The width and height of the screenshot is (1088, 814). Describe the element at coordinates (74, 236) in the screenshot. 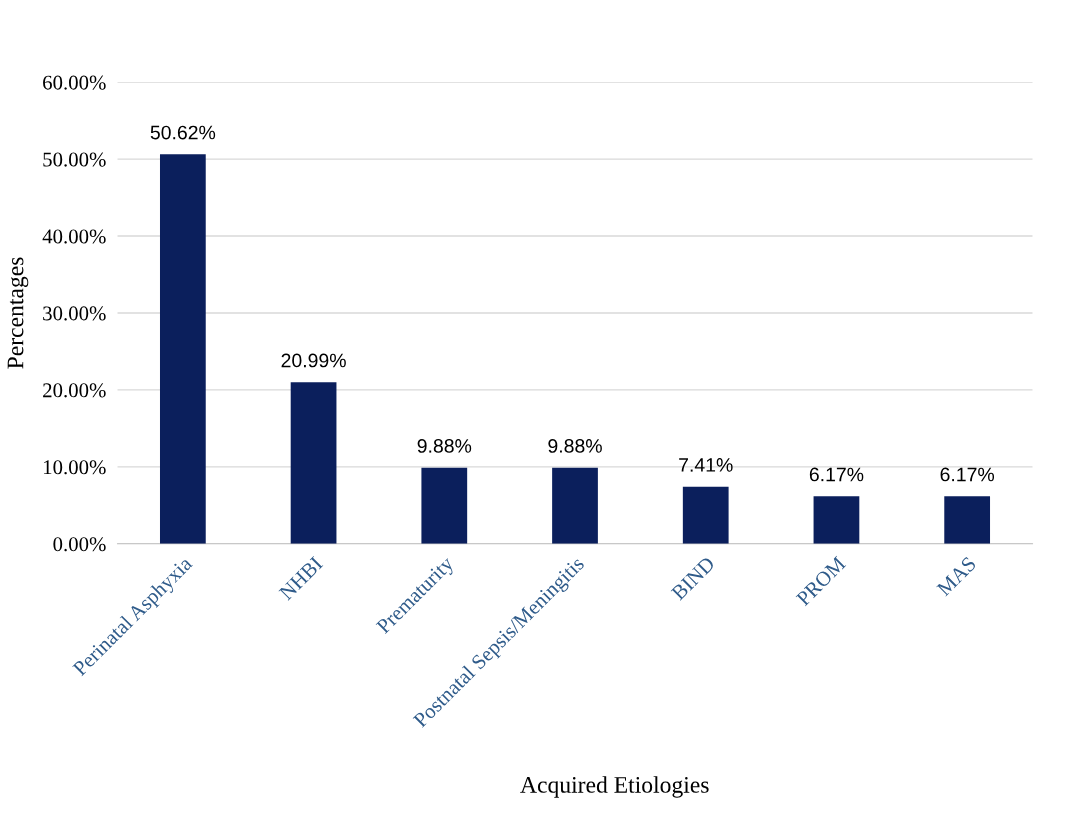

I see `y-tick-label: 40.00%` at that location.